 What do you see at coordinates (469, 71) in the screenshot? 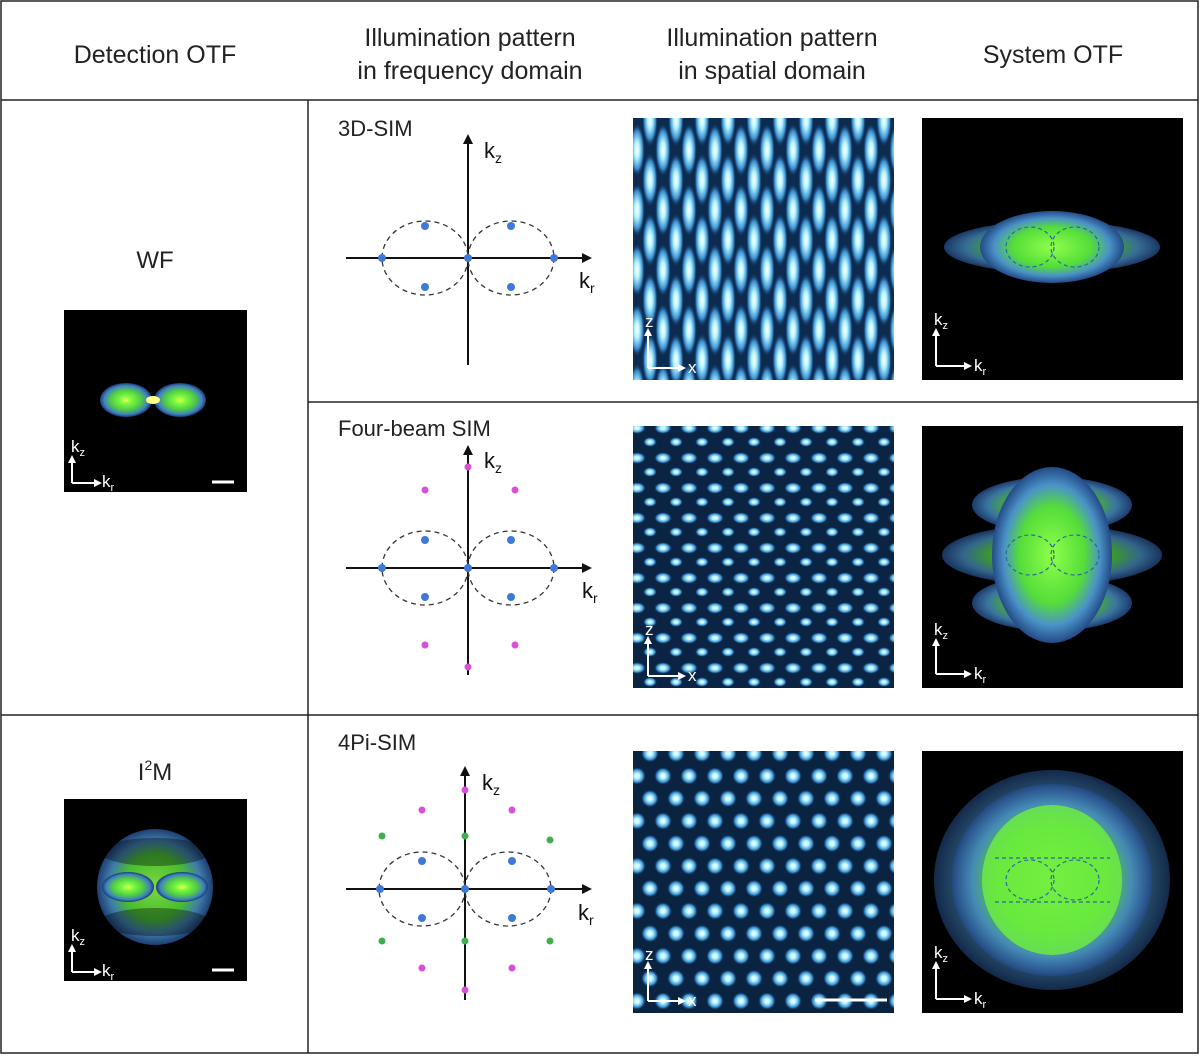
I see `header-illum-freq-line2: in frequency domain` at bounding box center [469, 71].